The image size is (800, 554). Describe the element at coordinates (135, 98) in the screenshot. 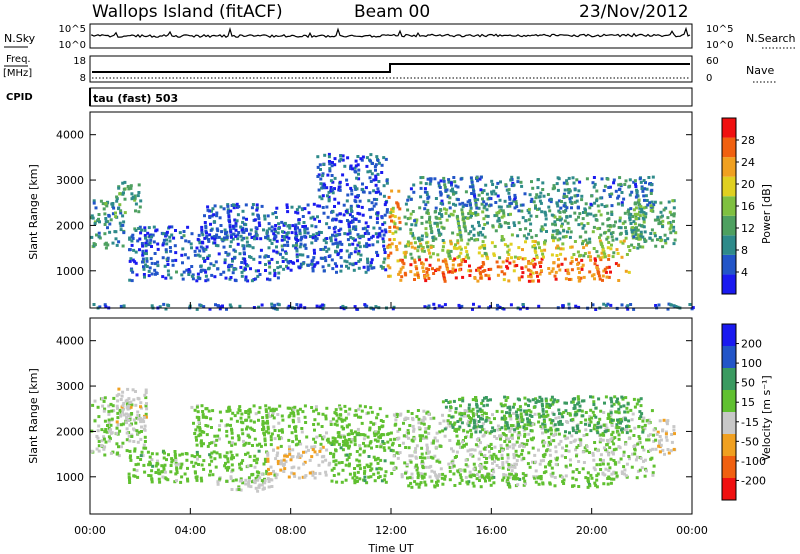

I see `cpid-mode: tau (fast) 503` at that location.